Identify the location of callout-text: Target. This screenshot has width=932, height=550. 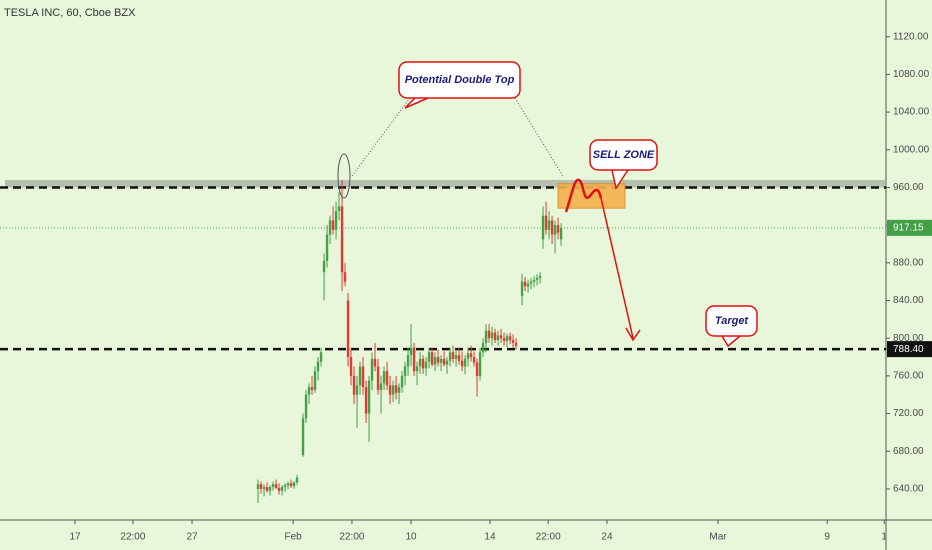
(732, 321).